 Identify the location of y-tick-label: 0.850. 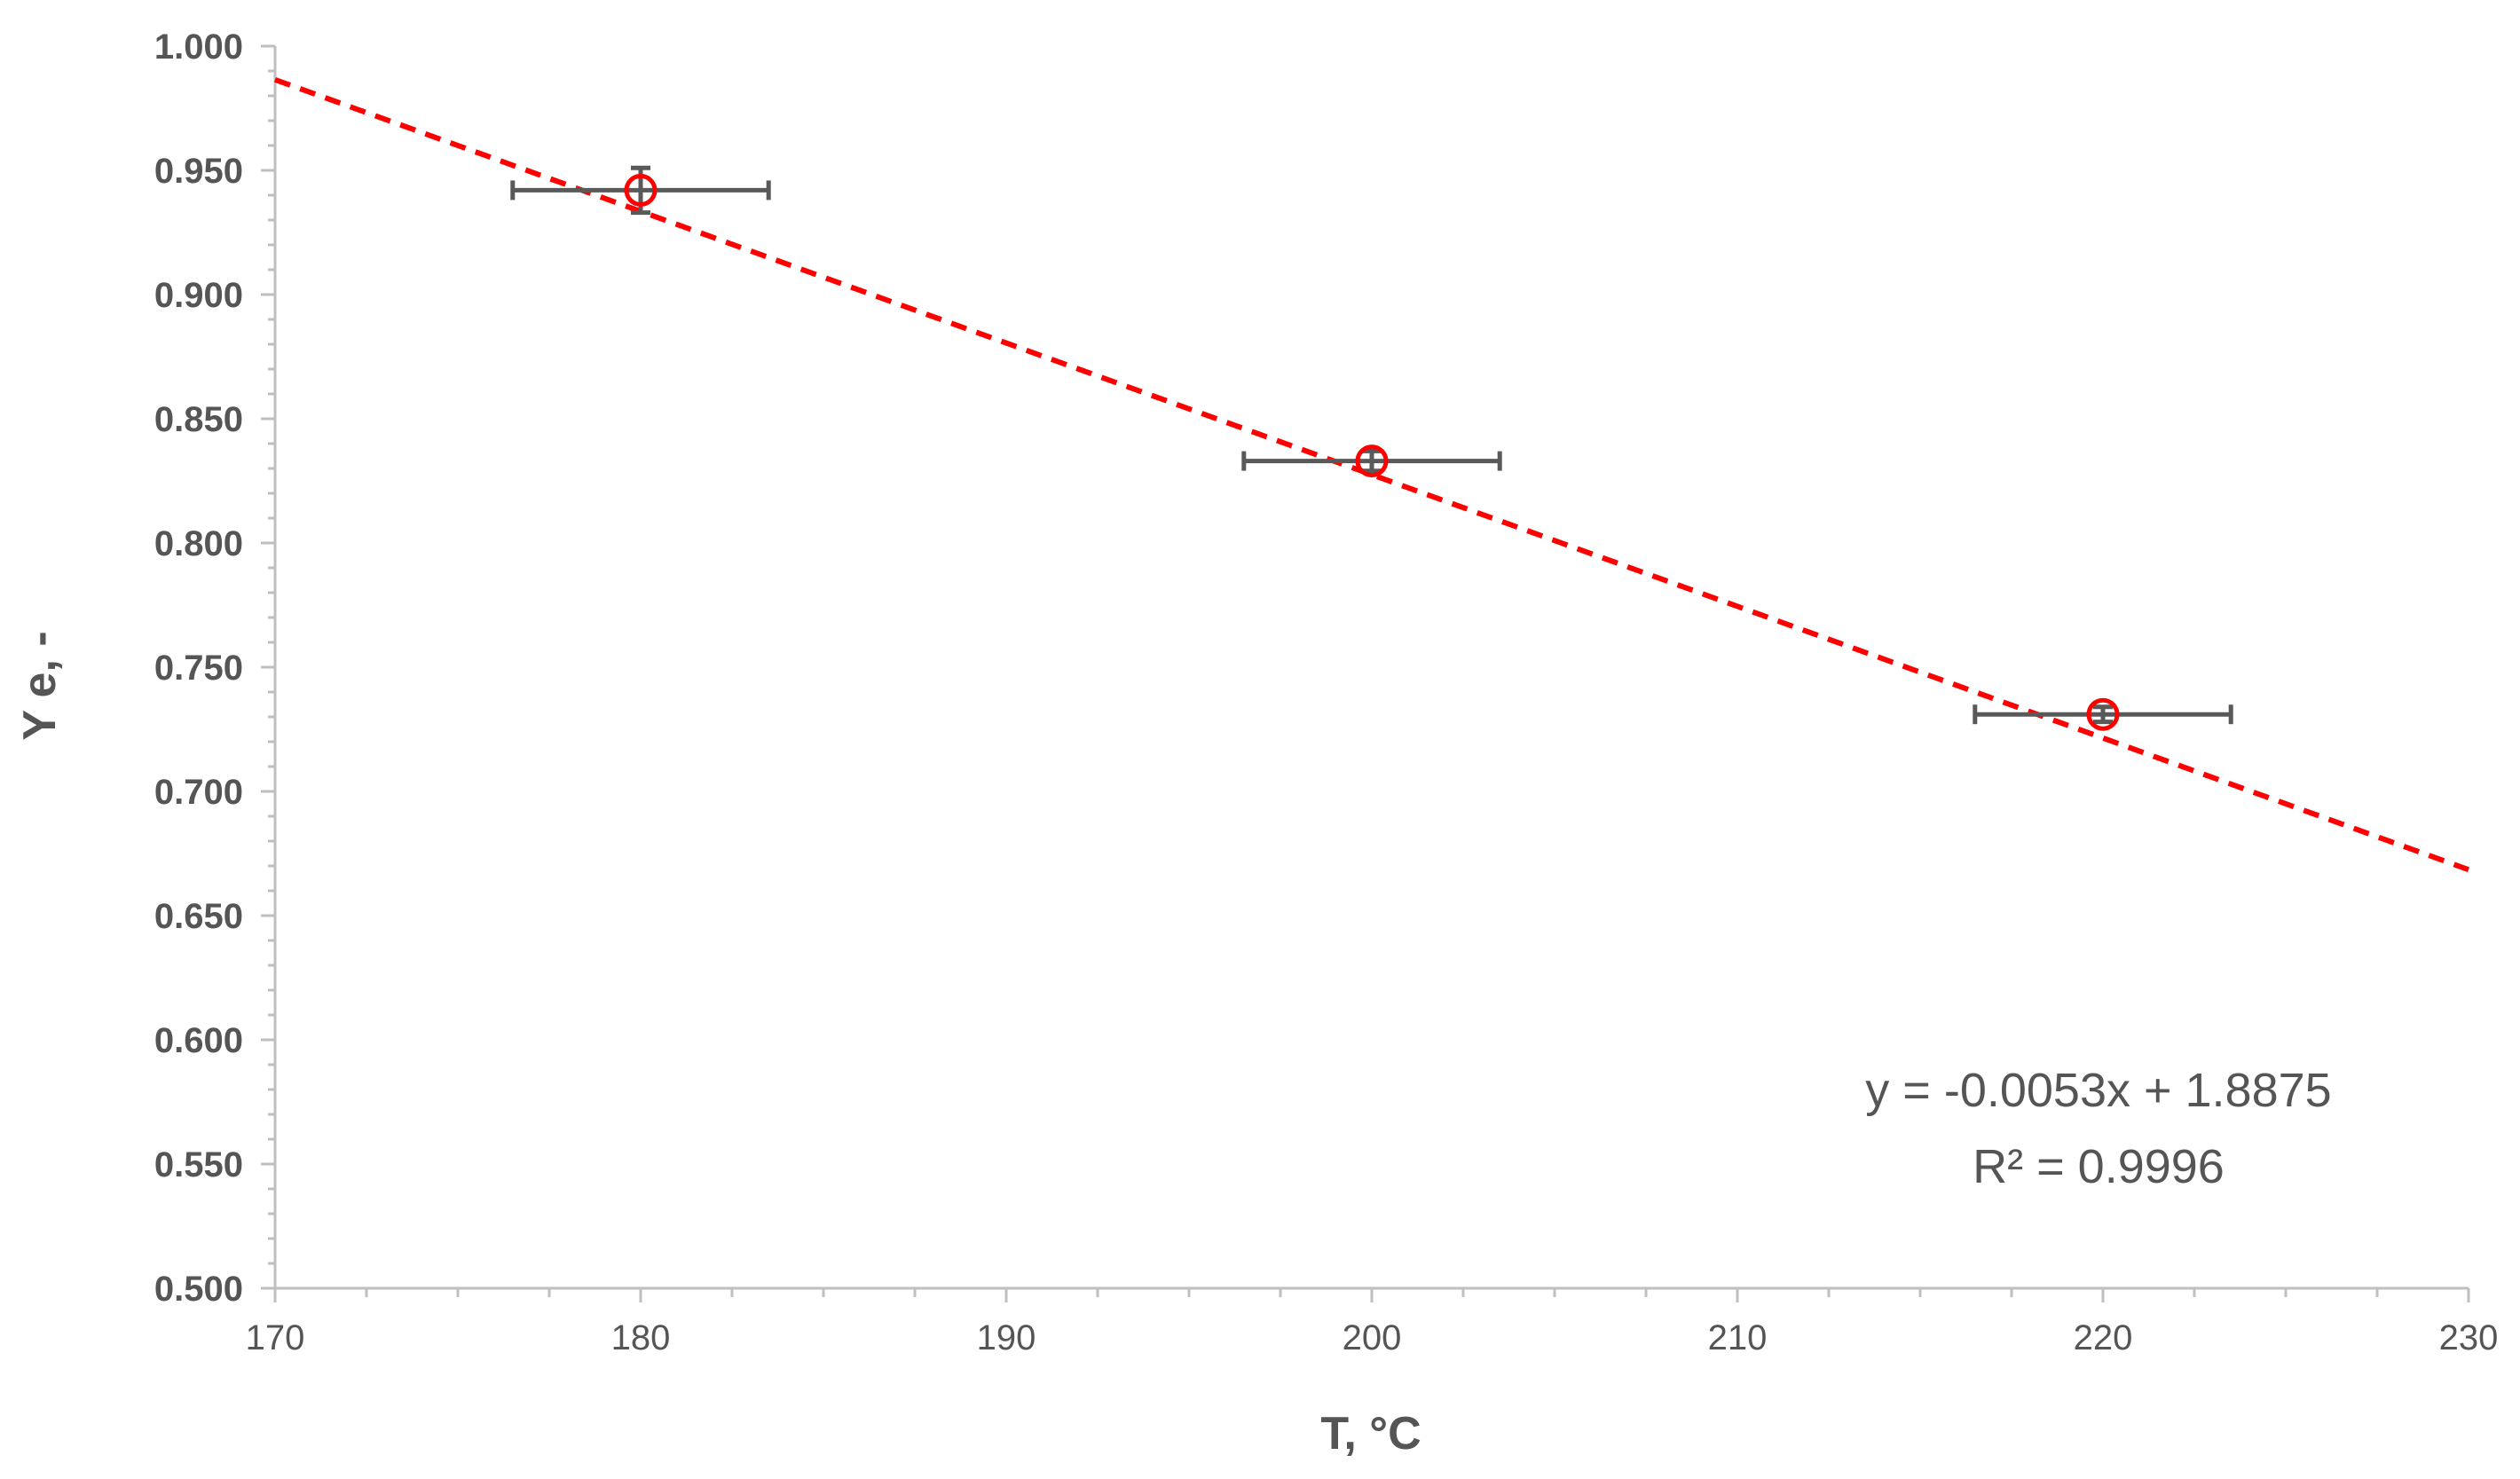
(199, 419).